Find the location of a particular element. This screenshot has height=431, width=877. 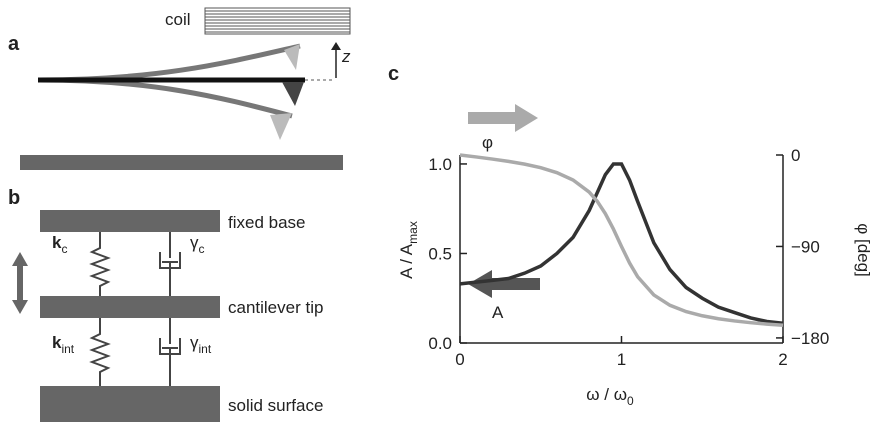

gamma-c: γc is located at coordinates (197, 244).